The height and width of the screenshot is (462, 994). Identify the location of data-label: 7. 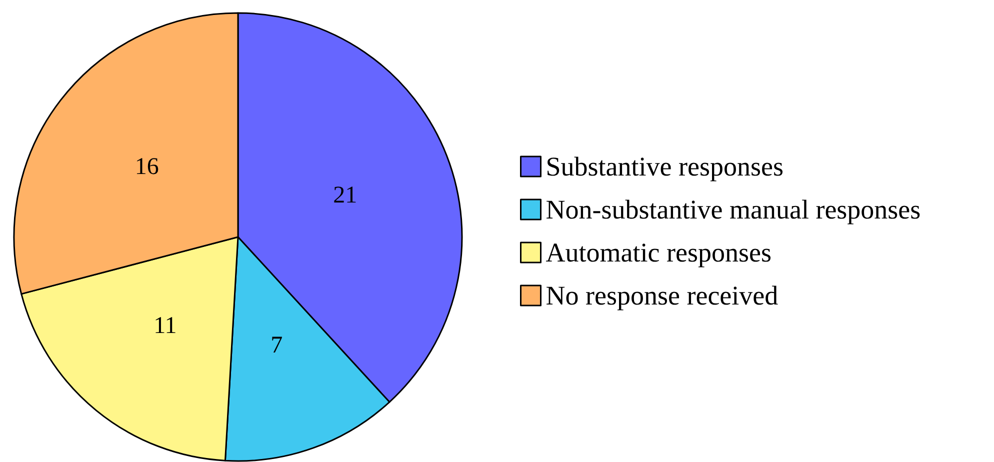
(276, 345).